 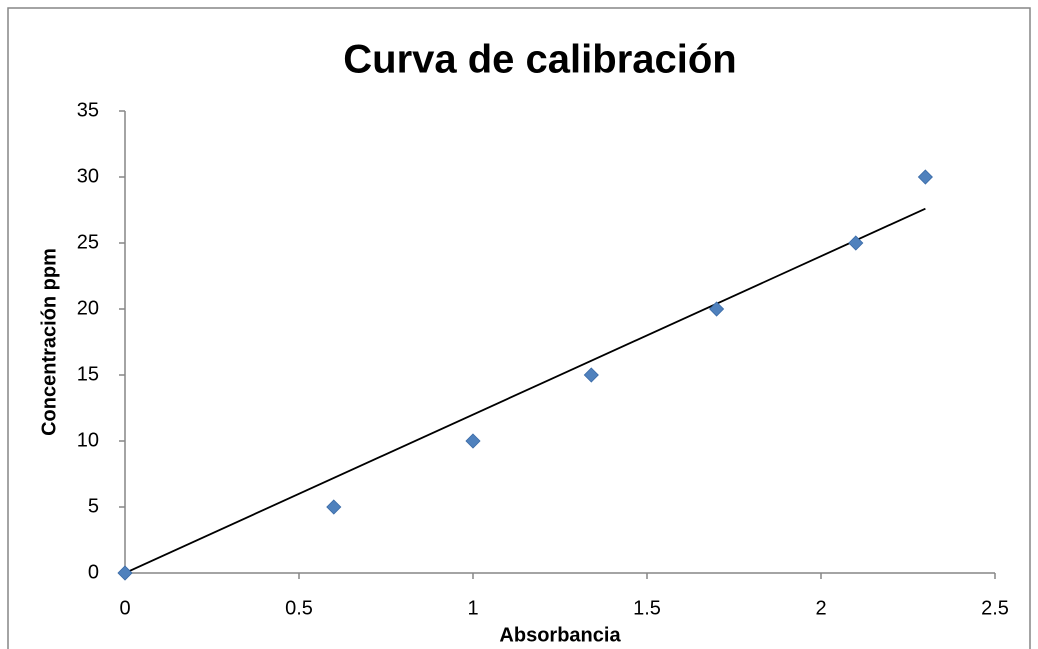 I want to click on y-tick-label: 35, so click(x=88, y=110).